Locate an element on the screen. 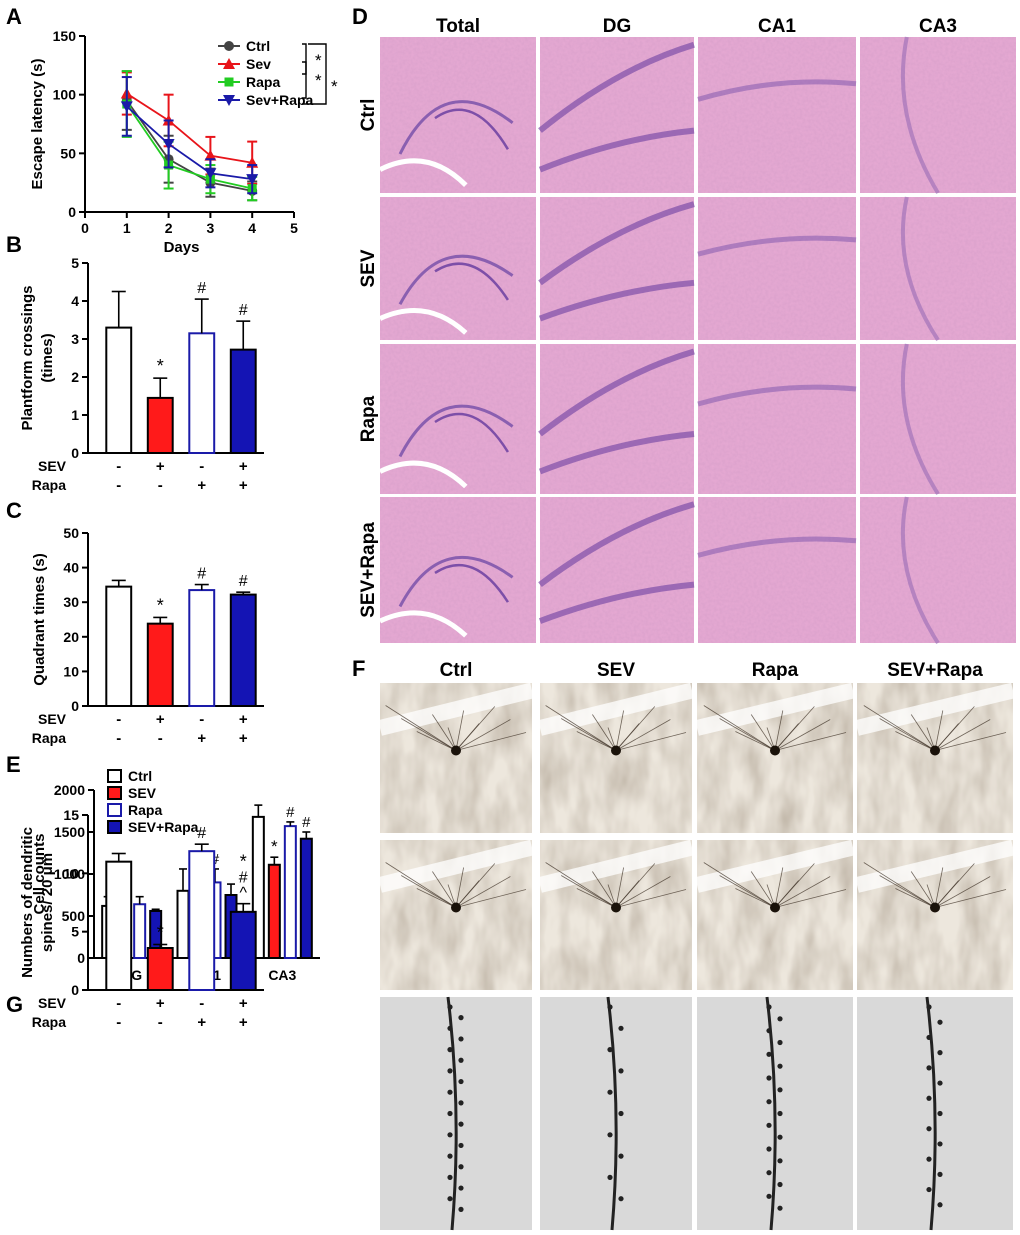 The width and height of the screenshot is (1020, 1235). y-tick-label: 0 is located at coordinates (81, 958).